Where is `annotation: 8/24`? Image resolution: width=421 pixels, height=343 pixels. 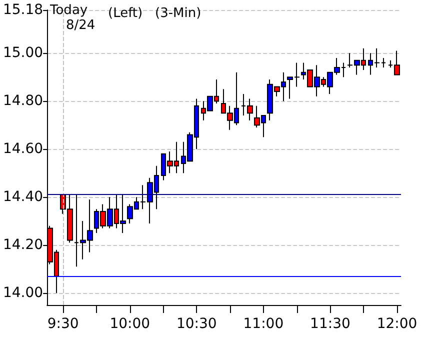 annotation: 8/24 is located at coordinates (81, 25).